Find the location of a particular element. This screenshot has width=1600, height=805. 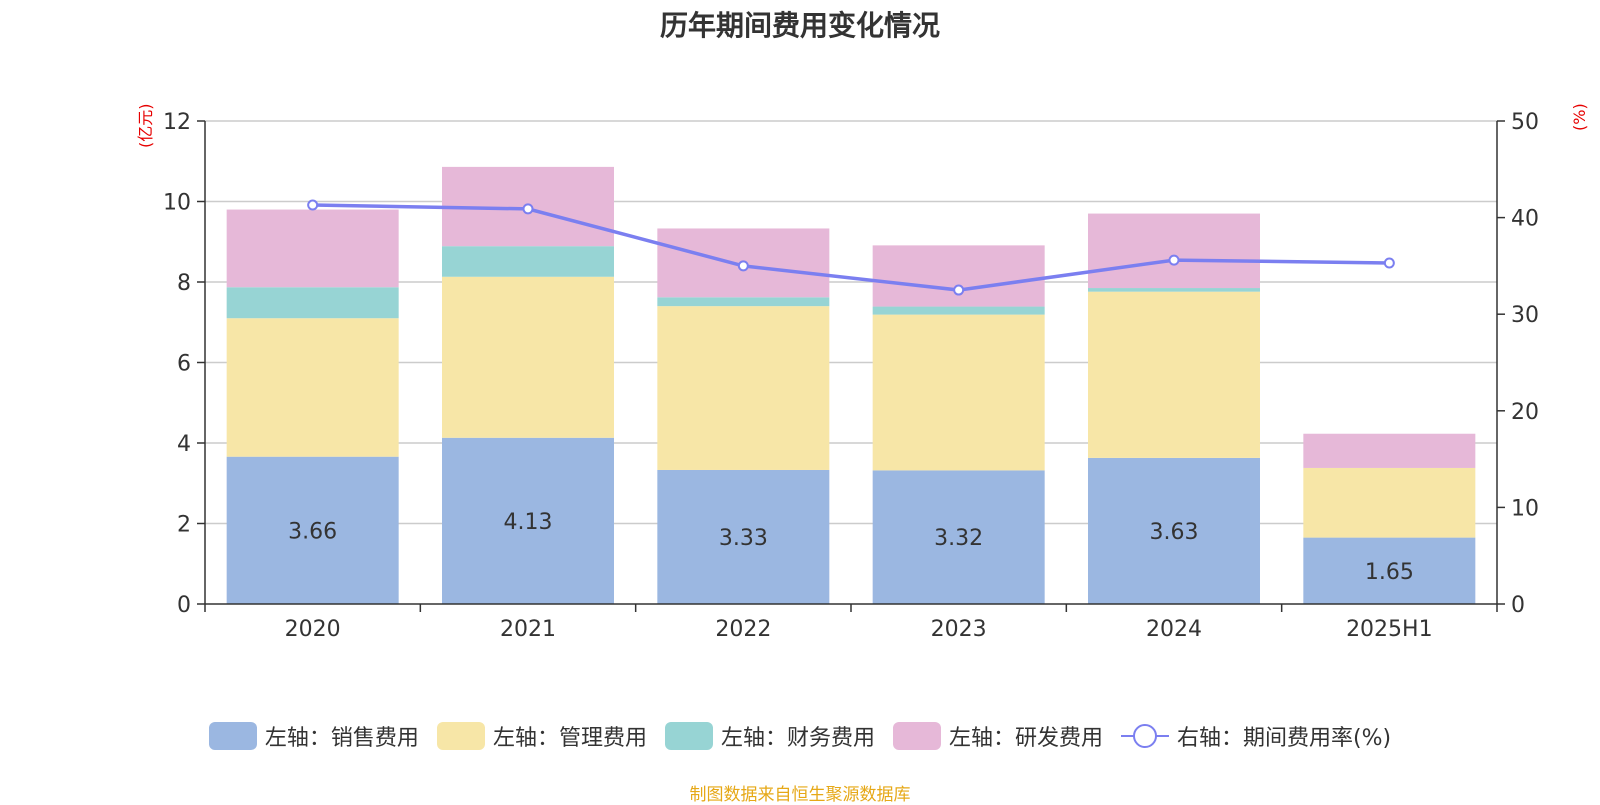

right-axis-tick-label: 10 is located at coordinates (1525, 508).